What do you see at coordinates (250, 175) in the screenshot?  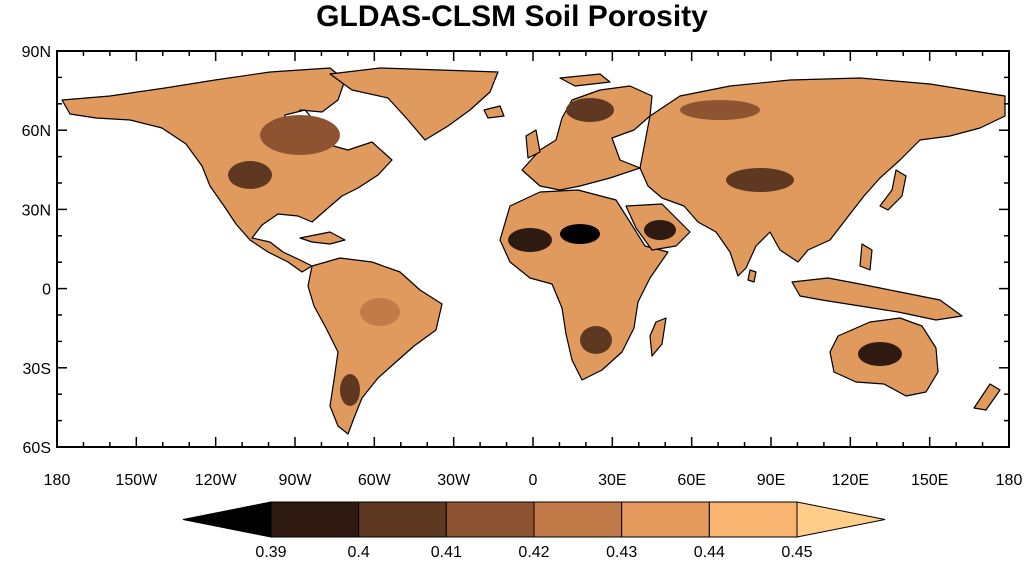 I see `patch-us-plains` at bounding box center [250, 175].